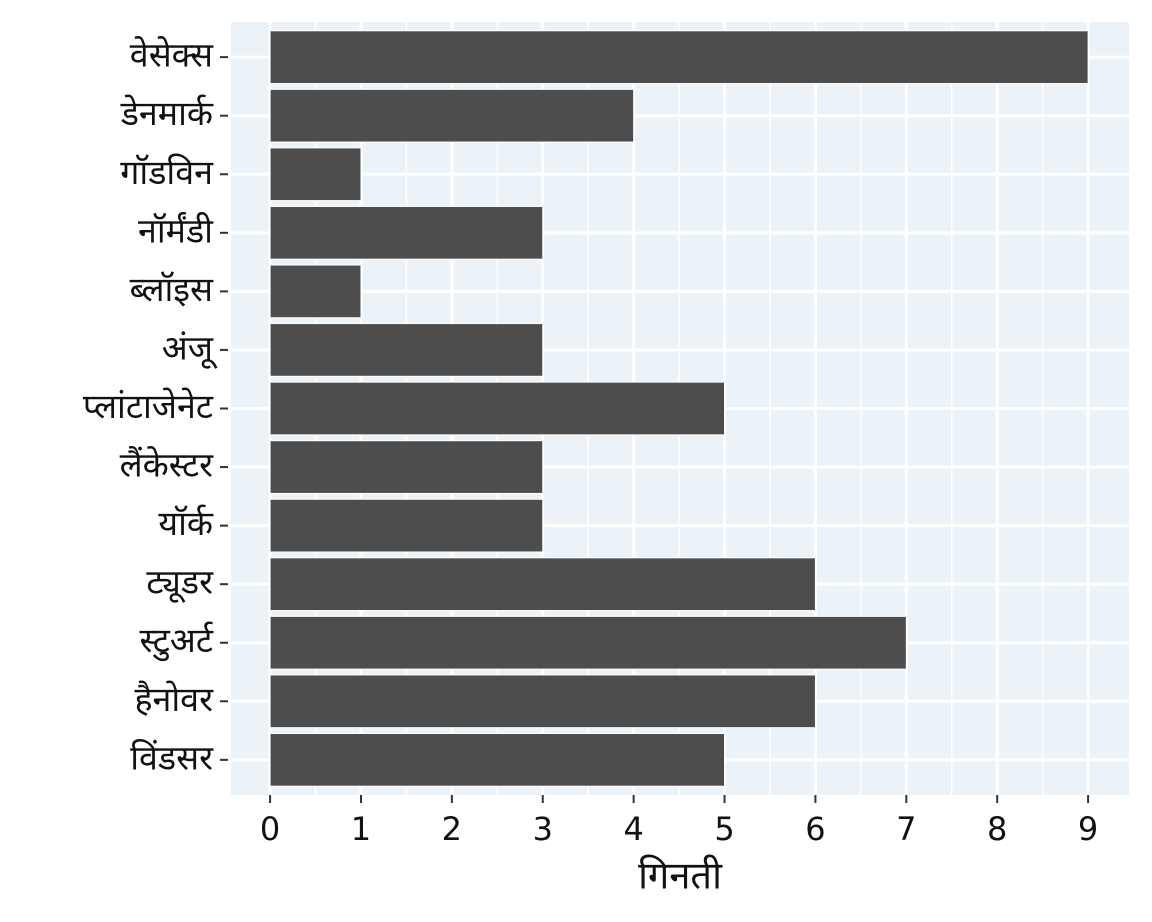  I want to click on x-tick-label: 0, so click(270, 829).